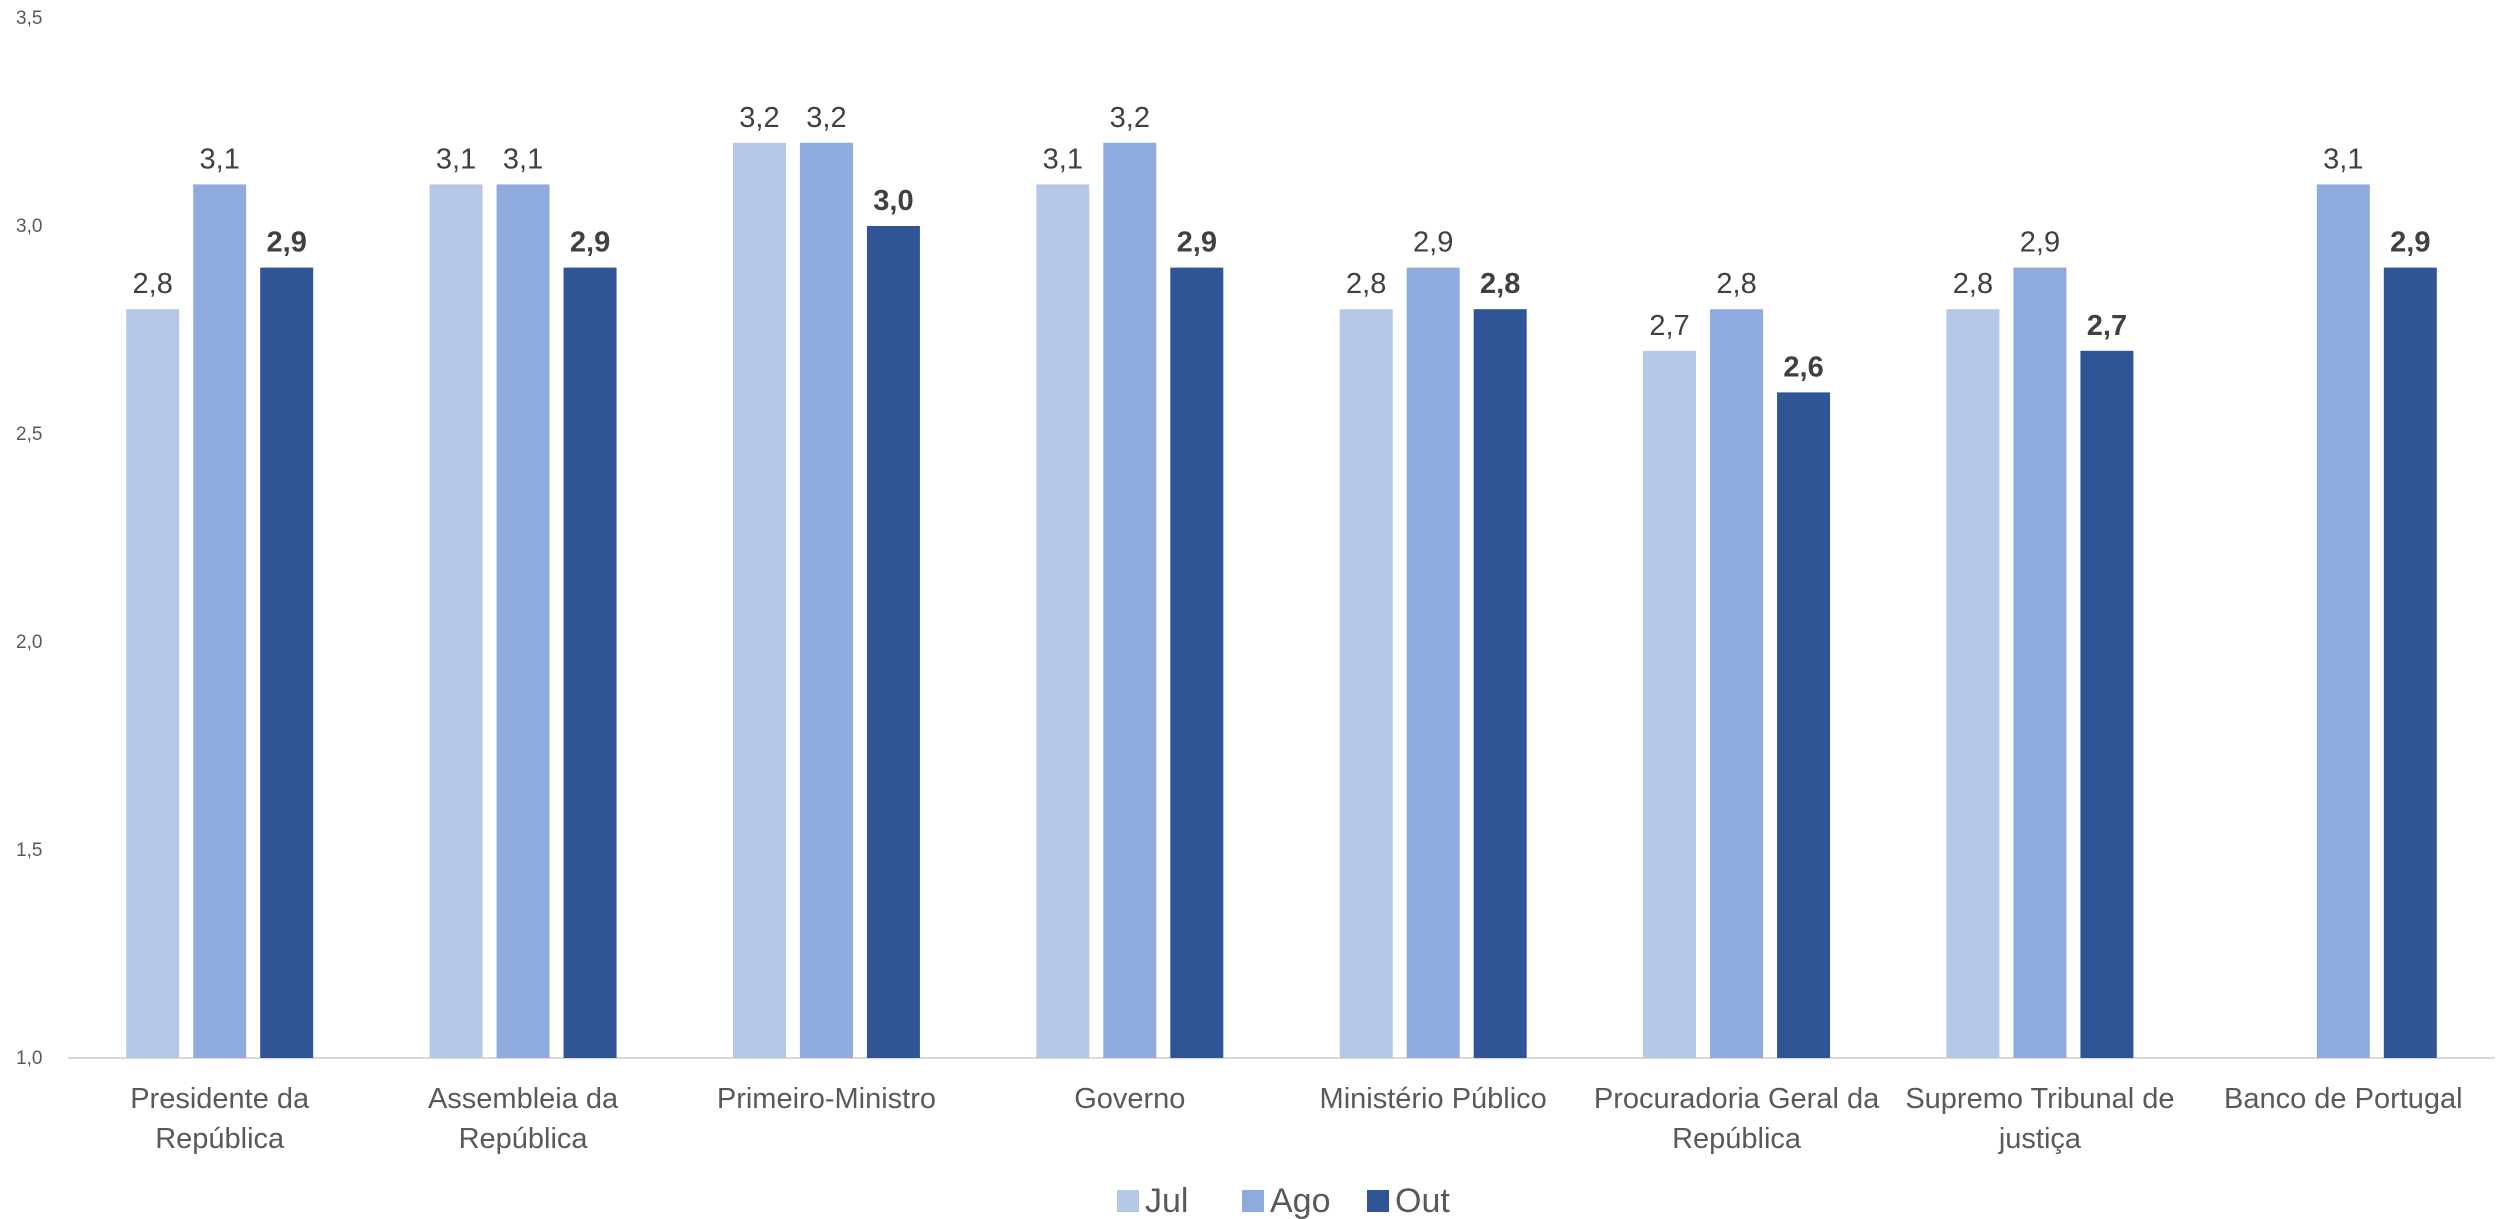  I want to click on y-tick-label: 2,5, so click(29, 434).